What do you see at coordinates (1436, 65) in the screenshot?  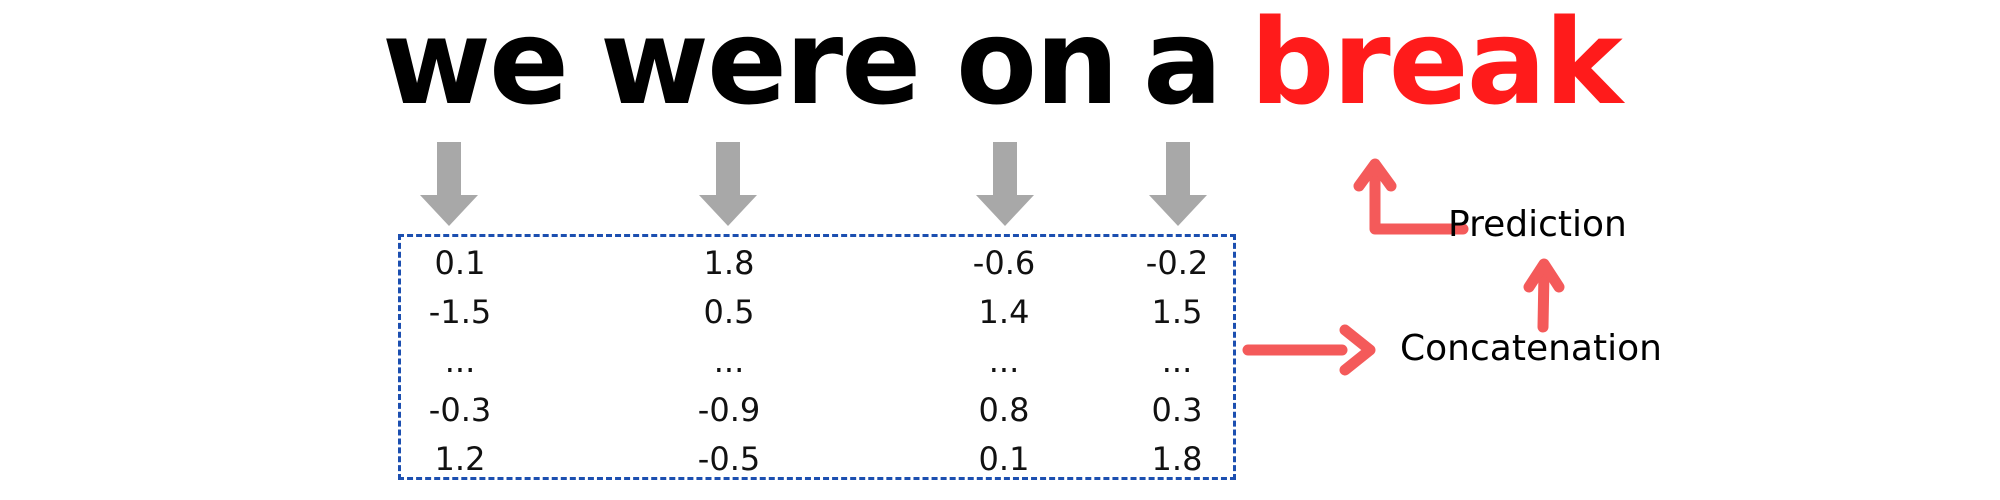 I see `target-word-break: break` at bounding box center [1436, 65].